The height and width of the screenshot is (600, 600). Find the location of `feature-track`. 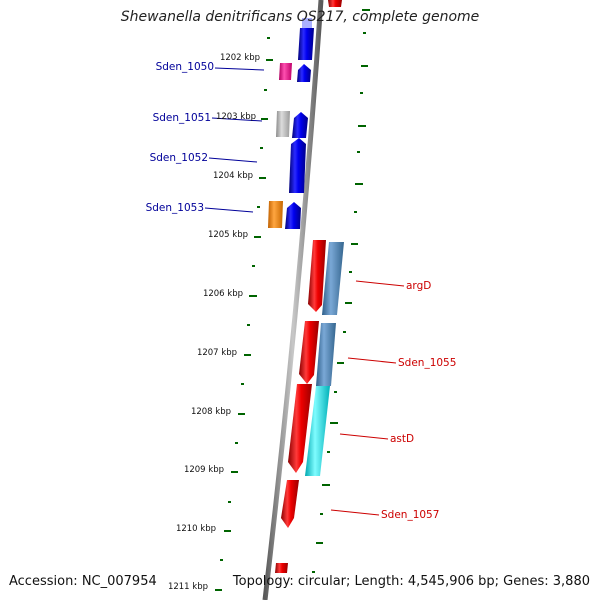

feature-track is located at coordinates (324, 359).